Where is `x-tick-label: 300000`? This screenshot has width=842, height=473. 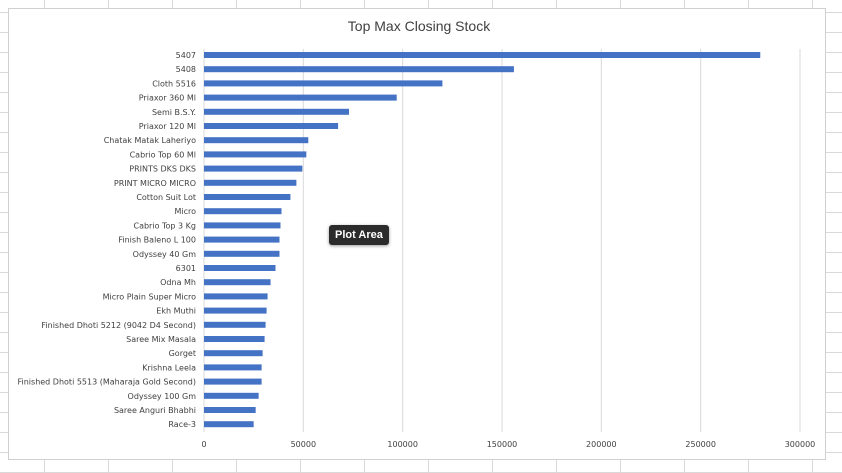
x-tick-label: 300000 is located at coordinates (800, 444).